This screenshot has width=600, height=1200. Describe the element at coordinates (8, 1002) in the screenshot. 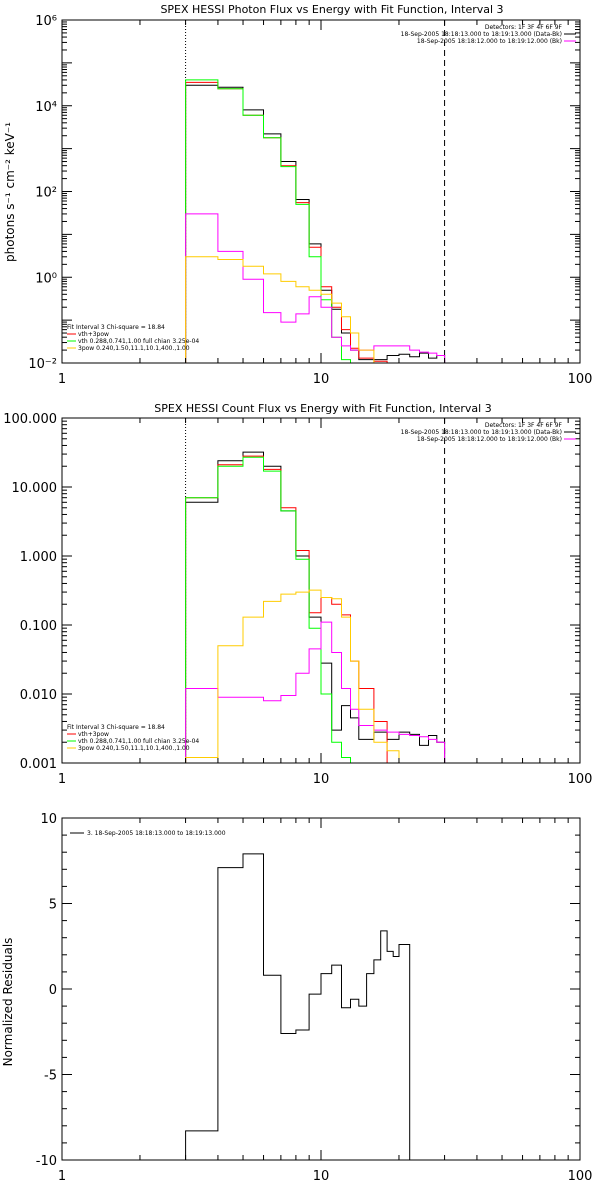

I see `residuals-y-axis-label: Normalized Residuals` at that location.